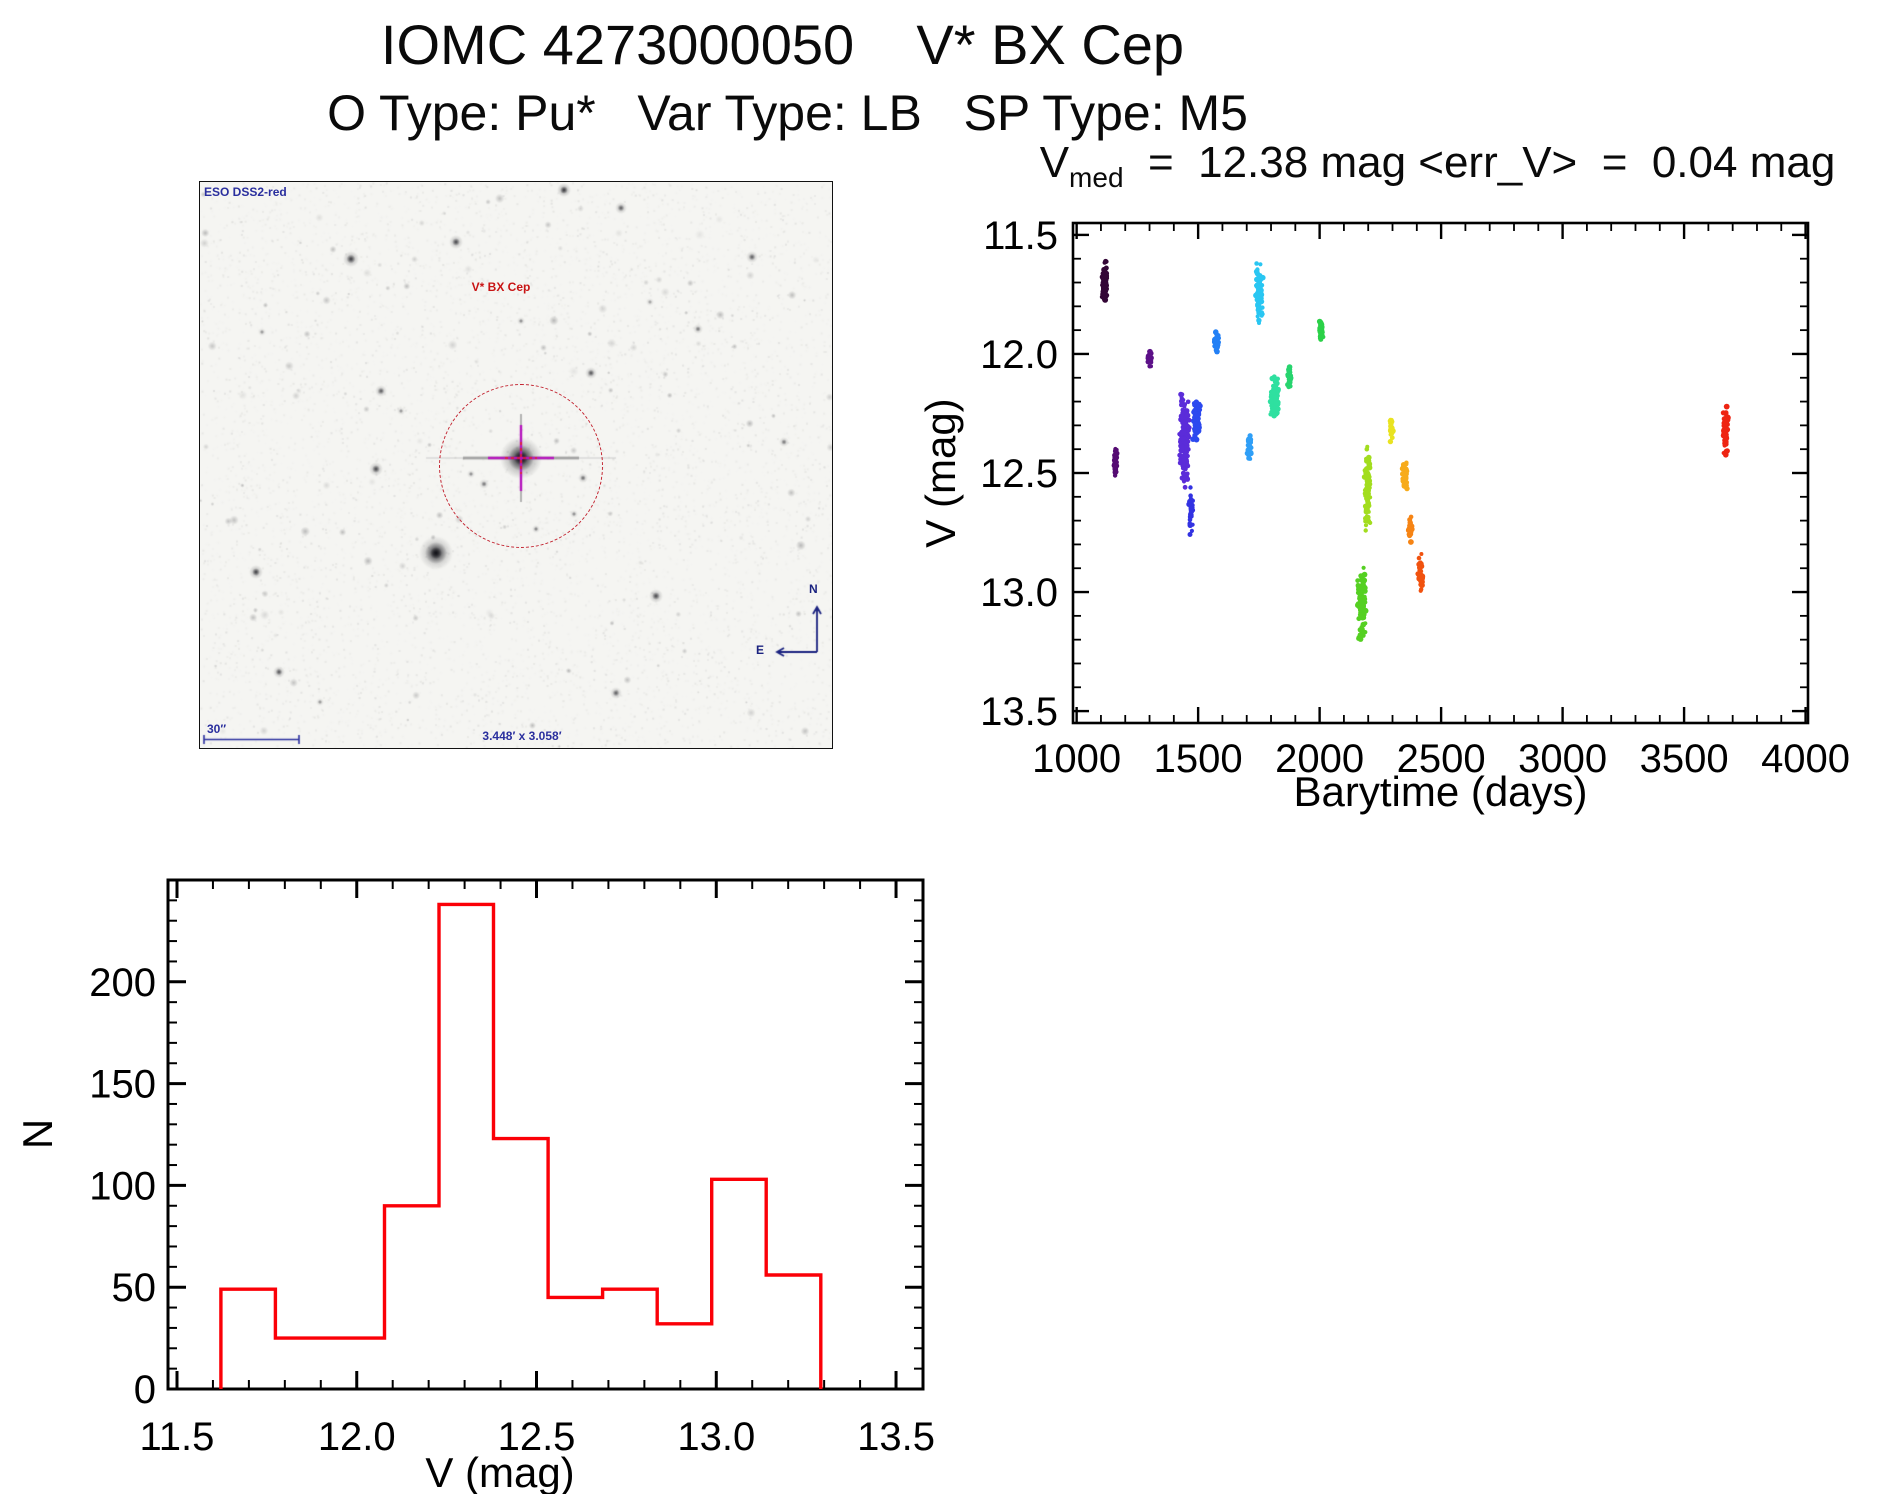 The width and height of the screenshot is (1889, 1494). I want to click on svg-text: 4000, so click(1805, 759).